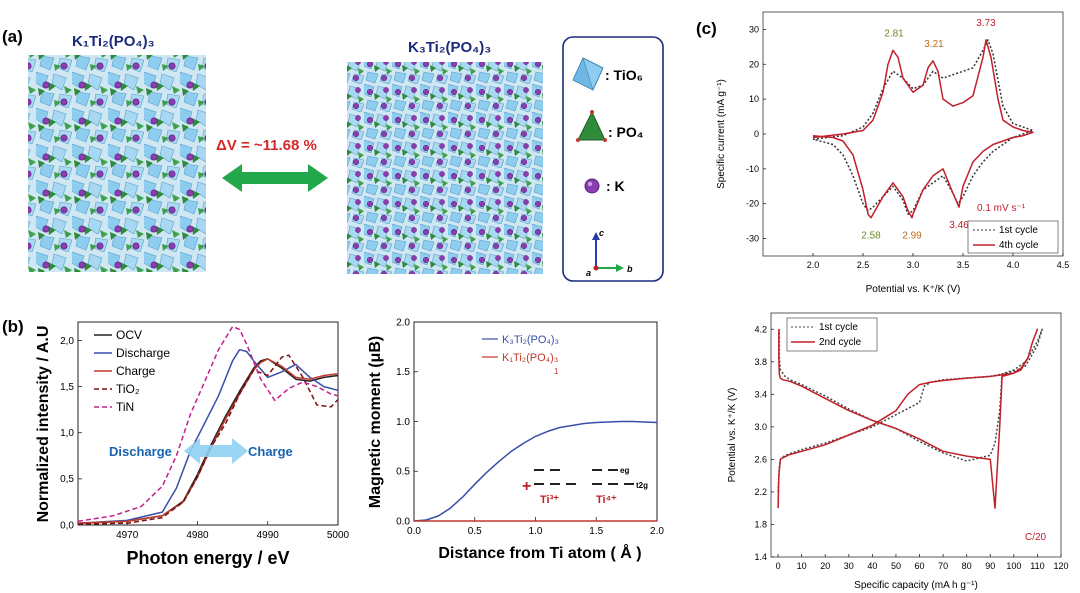 Image resolution: width=1080 pixels, height=593 pixels. Describe the element at coordinates (959, 225) in the screenshot. I see `cv-peak-label: 3.46` at that location.